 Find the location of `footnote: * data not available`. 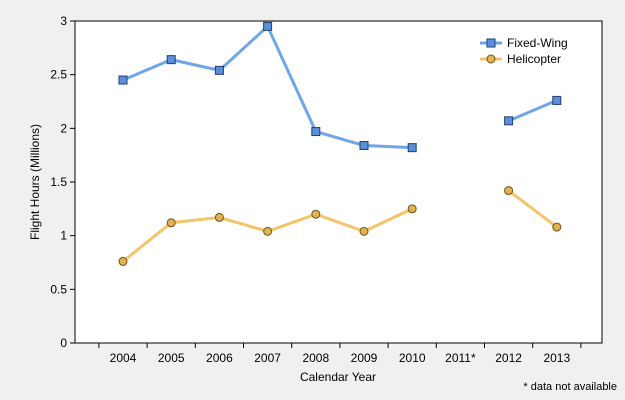

footnote: * data not available is located at coordinates (570, 387).